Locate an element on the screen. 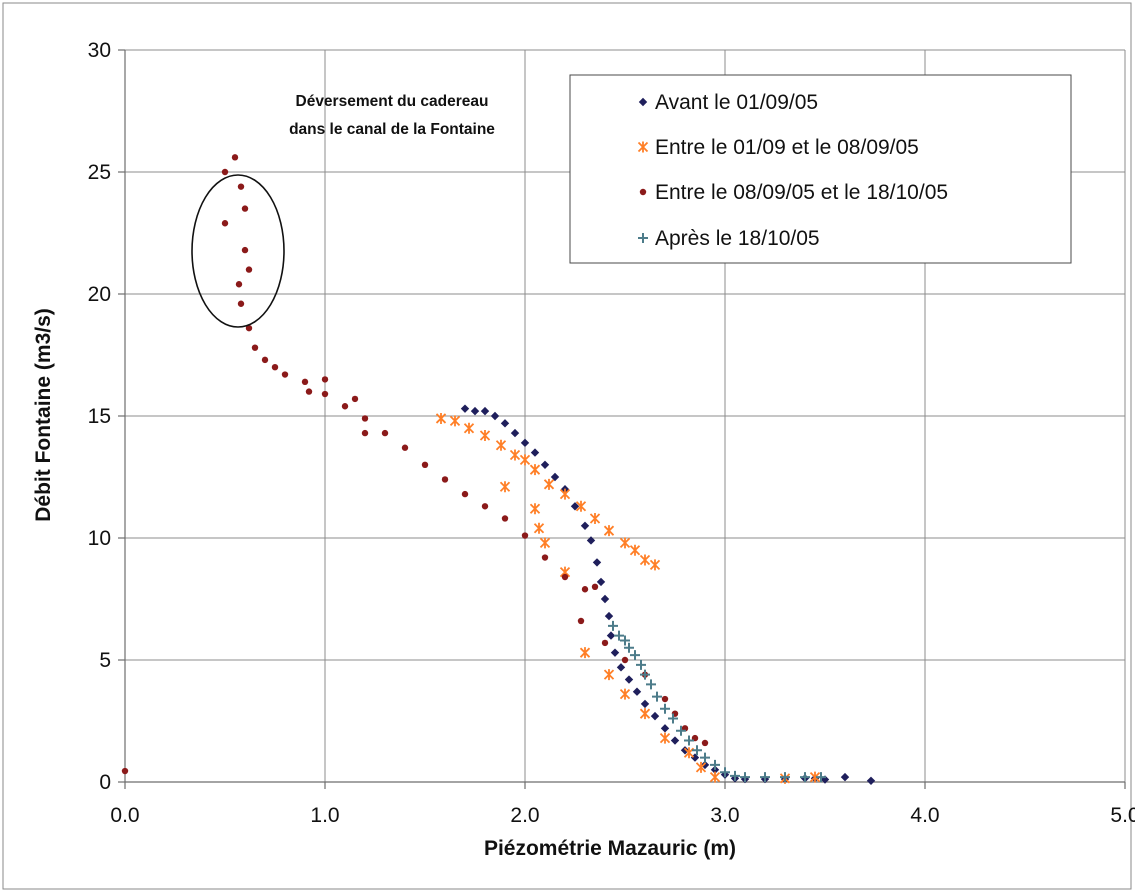 This screenshot has width=1135, height=893. y-tick-label: 0 is located at coordinates (105, 782).